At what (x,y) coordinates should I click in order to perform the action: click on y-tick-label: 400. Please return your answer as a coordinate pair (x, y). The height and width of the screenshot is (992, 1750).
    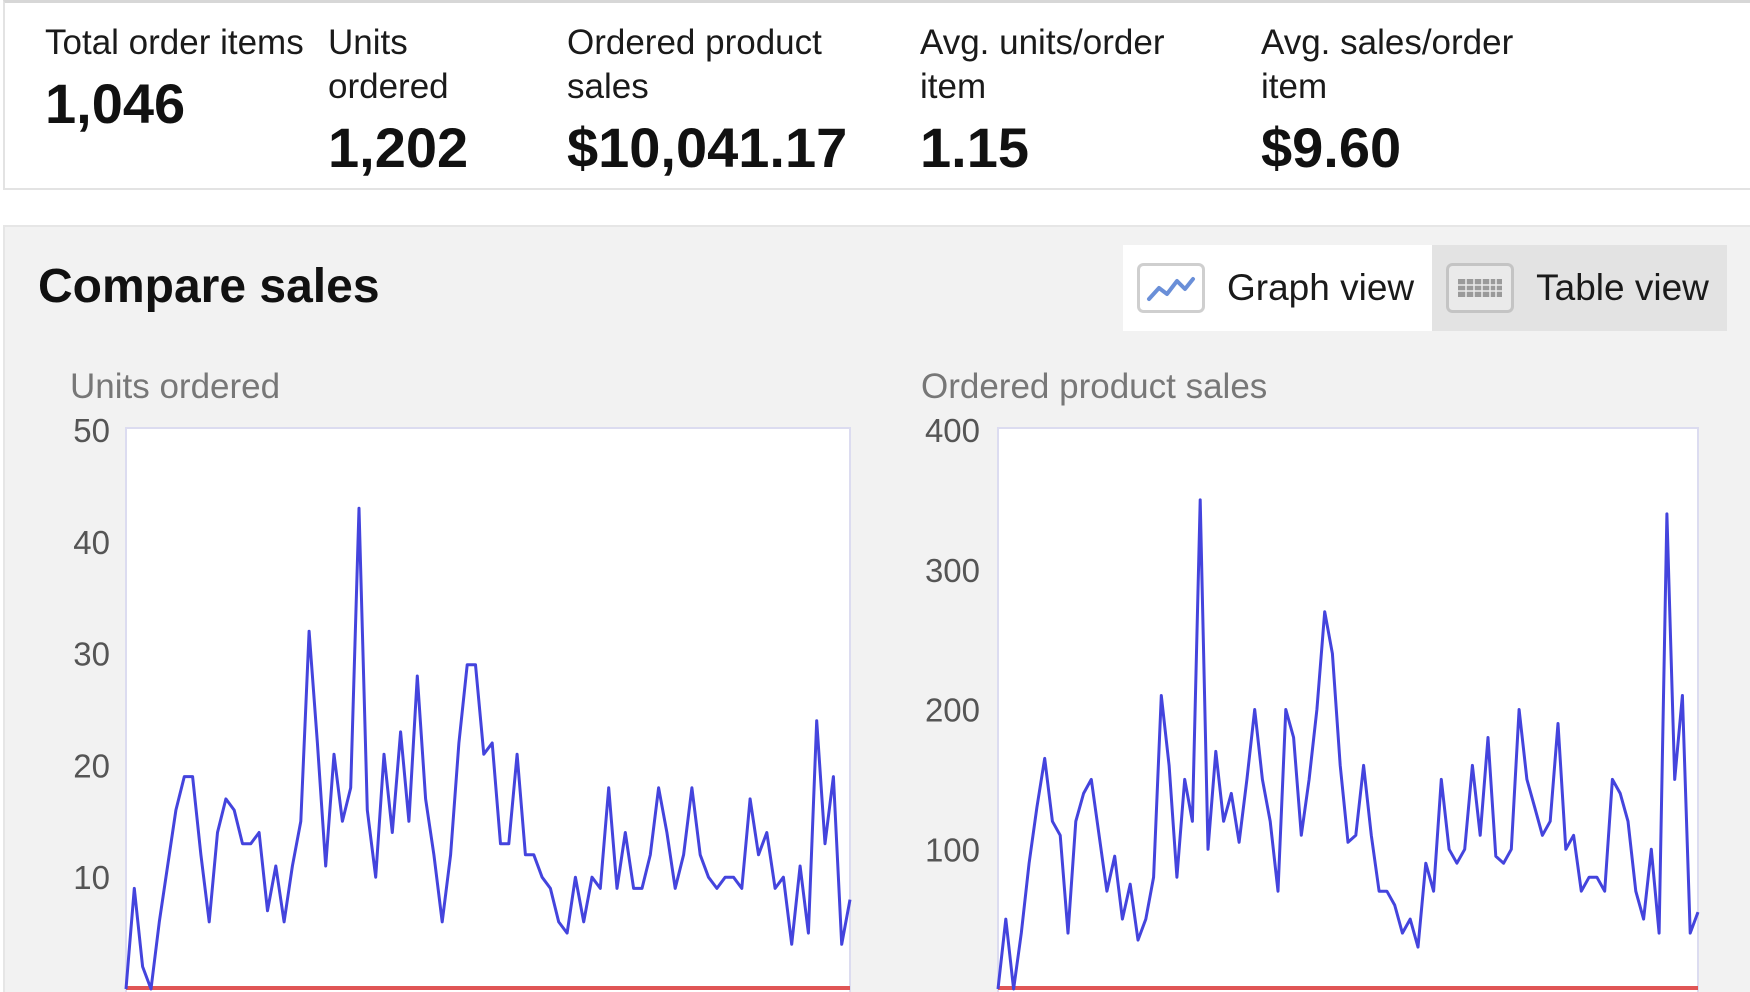
    Looking at the image, I should click on (952, 430).